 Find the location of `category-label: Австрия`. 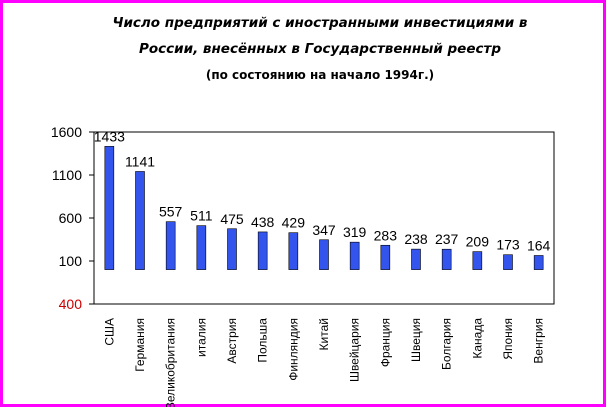

category-label: Австрия is located at coordinates (232, 341).